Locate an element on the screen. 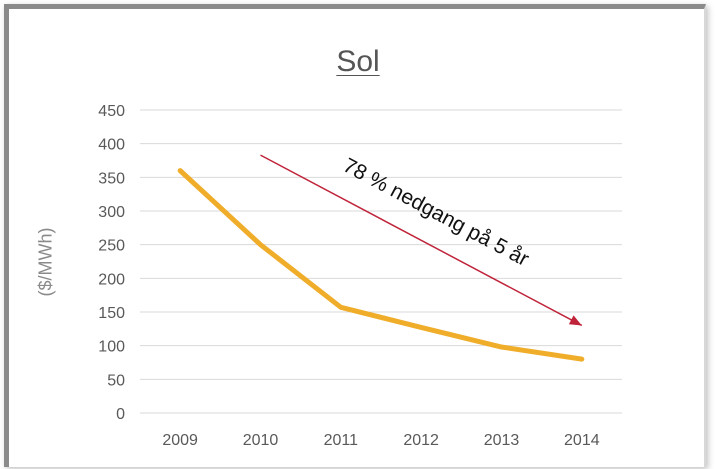 This screenshot has width=716, height=469. y-tick-label: 450 is located at coordinates (111, 111).